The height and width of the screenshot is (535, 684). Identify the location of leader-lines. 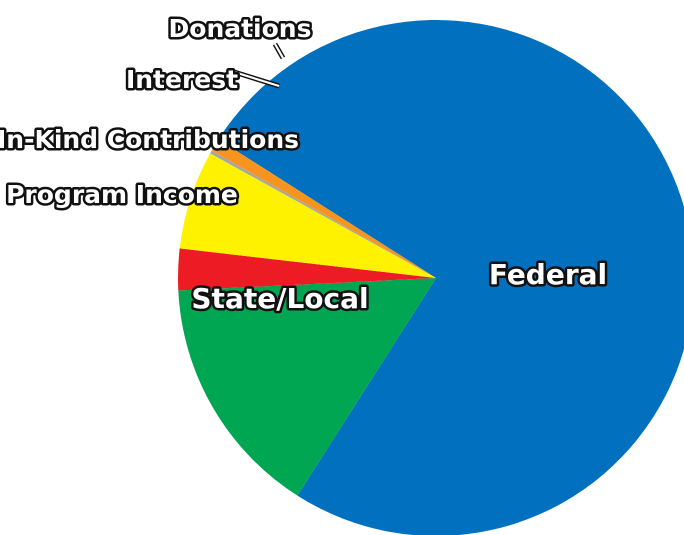
(259, 65).